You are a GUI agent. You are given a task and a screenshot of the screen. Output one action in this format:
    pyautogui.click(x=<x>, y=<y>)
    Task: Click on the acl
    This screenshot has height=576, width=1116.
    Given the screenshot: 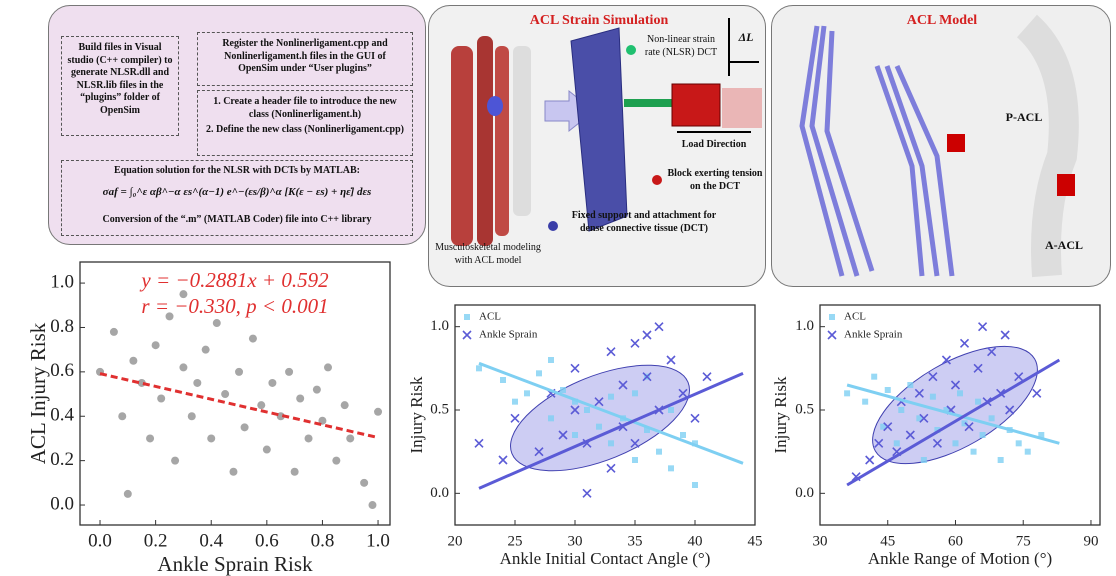 What is the action you would take?
    pyautogui.click(x=1066, y=185)
    